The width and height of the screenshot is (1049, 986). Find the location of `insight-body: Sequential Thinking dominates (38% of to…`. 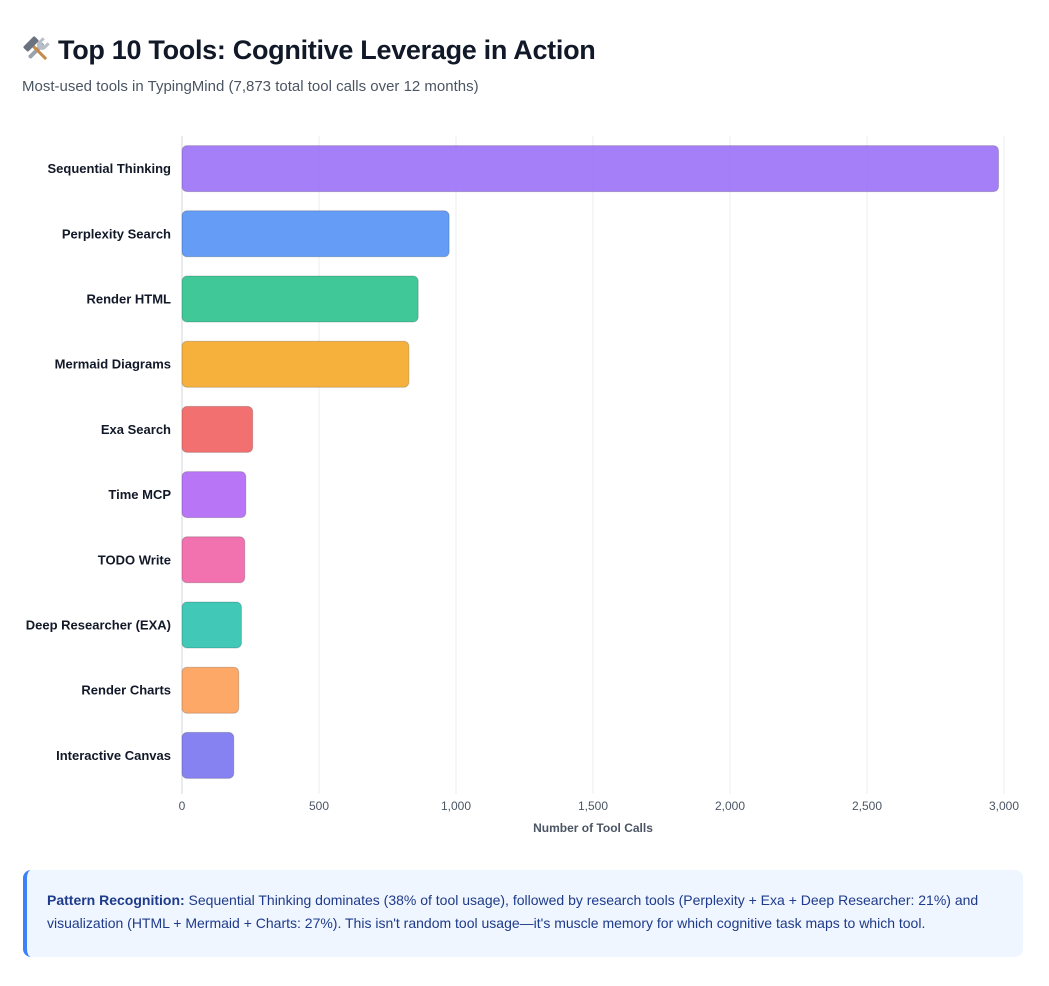

insight-body: Sequential Thinking dominates (38% of to… is located at coordinates (513, 911).